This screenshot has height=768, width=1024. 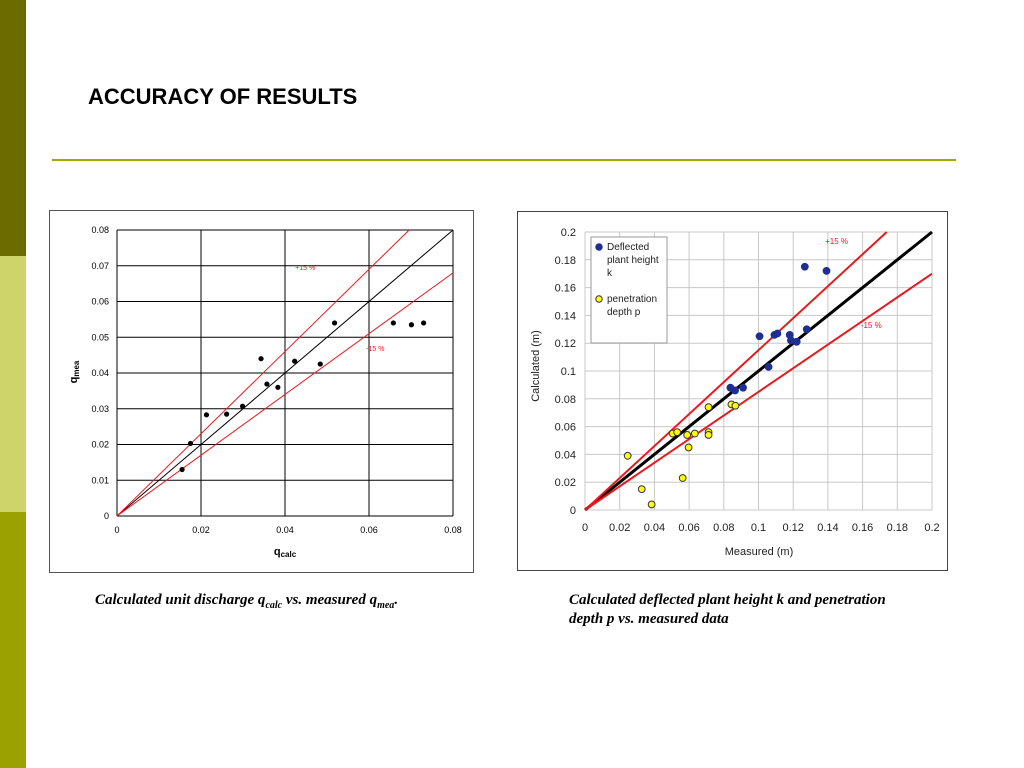 What do you see at coordinates (599, 299) in the screenshot?
I see `legend-marker-penetration` at bounding box center [599, 299].